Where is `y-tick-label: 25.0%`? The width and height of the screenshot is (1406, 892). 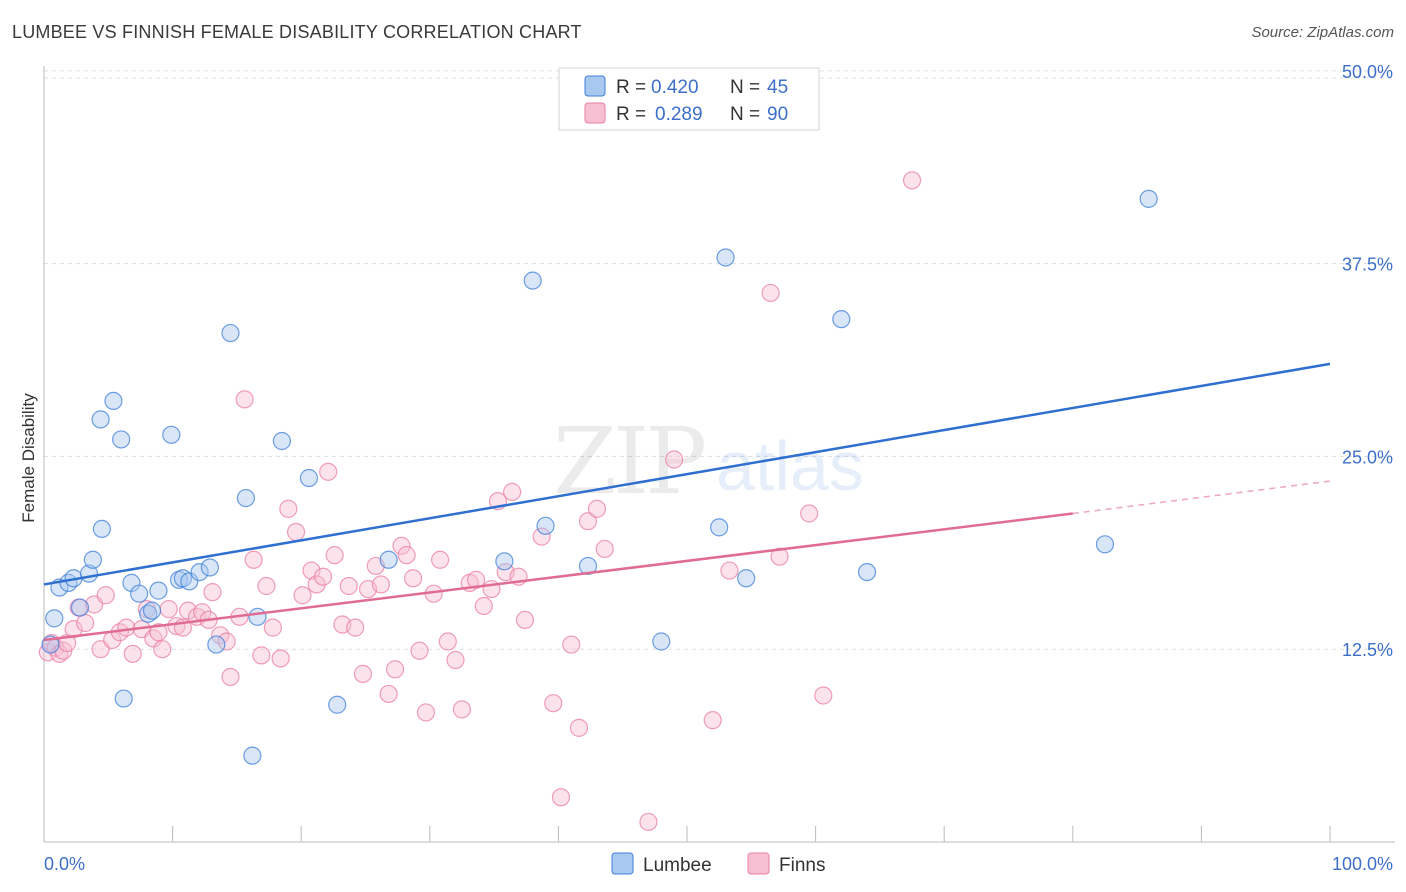
y-tick-label: 25.0% is located at coordinates (1367, 457).